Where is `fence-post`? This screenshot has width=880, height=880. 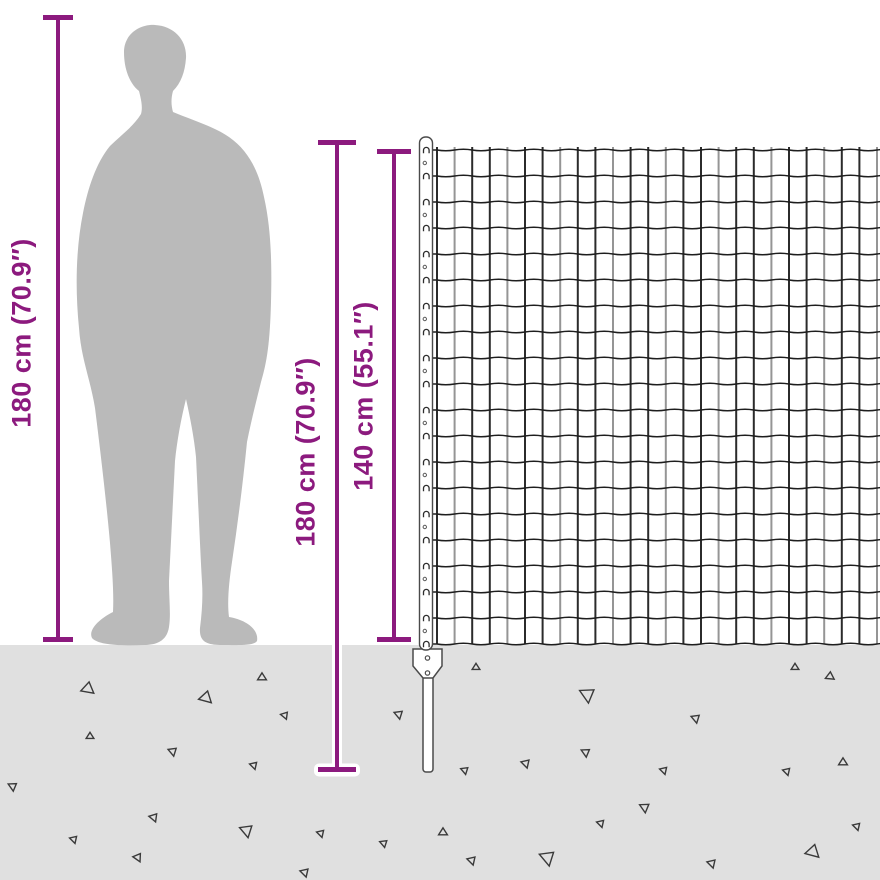 fence-post is located at coordinates (427, 454).